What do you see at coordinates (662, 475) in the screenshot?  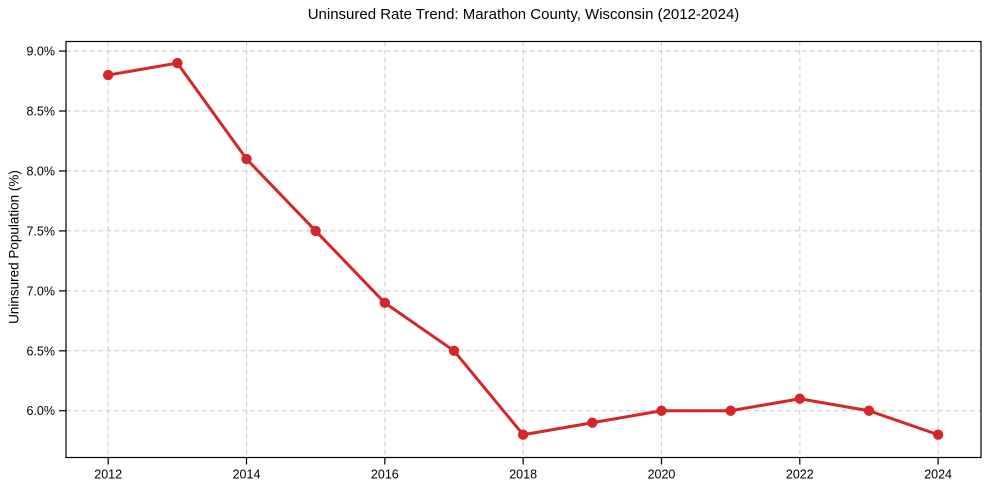 I see `x-tick-label: 2020` at bounding box center [662, 475].